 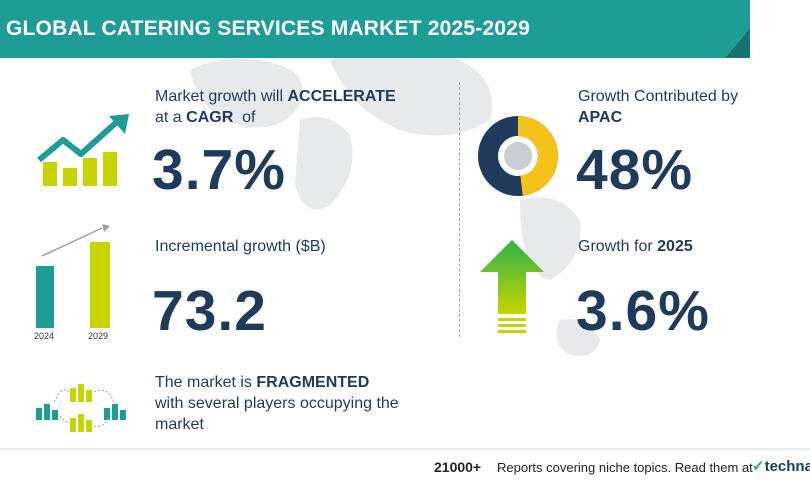 What do you see at coordinates (72, 282) in the screenshot?
I see `incremental-bars-icon: 2024 2029` at bounding box center [72, 282].